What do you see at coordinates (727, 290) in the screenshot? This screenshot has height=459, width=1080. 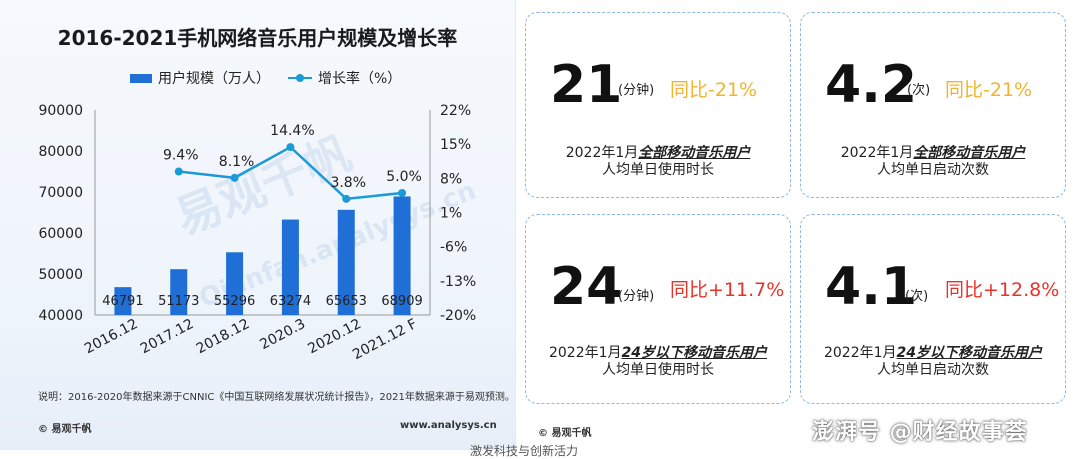 I see `stat-yoy: 同比+11.7%` at bounding box center [727, 290].